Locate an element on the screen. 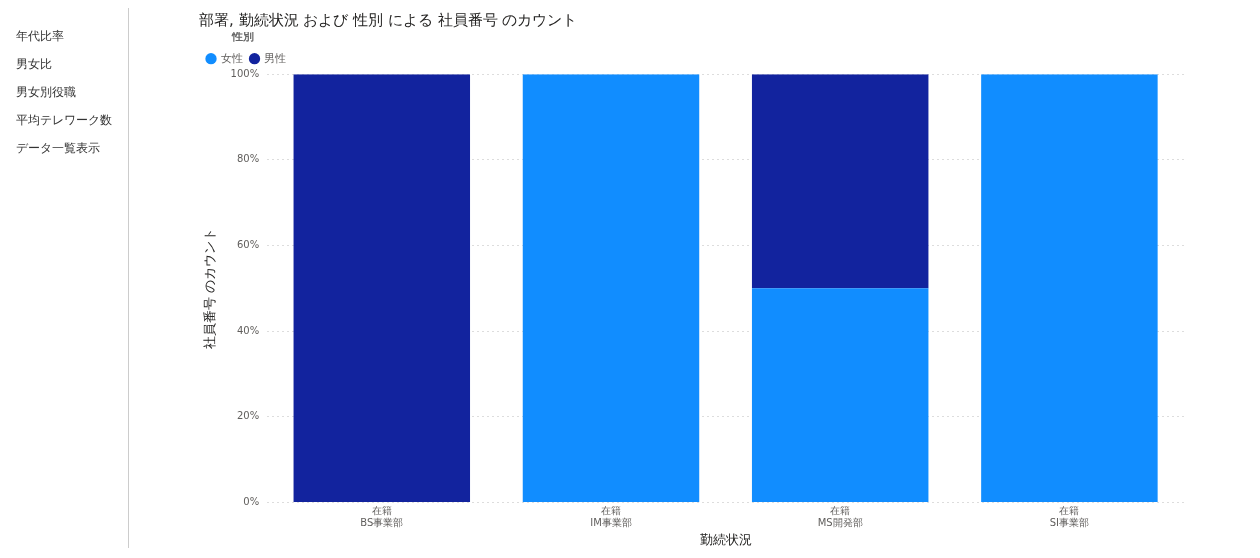 This screenshot has height=558, width=1260. y-tick-label: 100% is located at coordinates (245, 73).